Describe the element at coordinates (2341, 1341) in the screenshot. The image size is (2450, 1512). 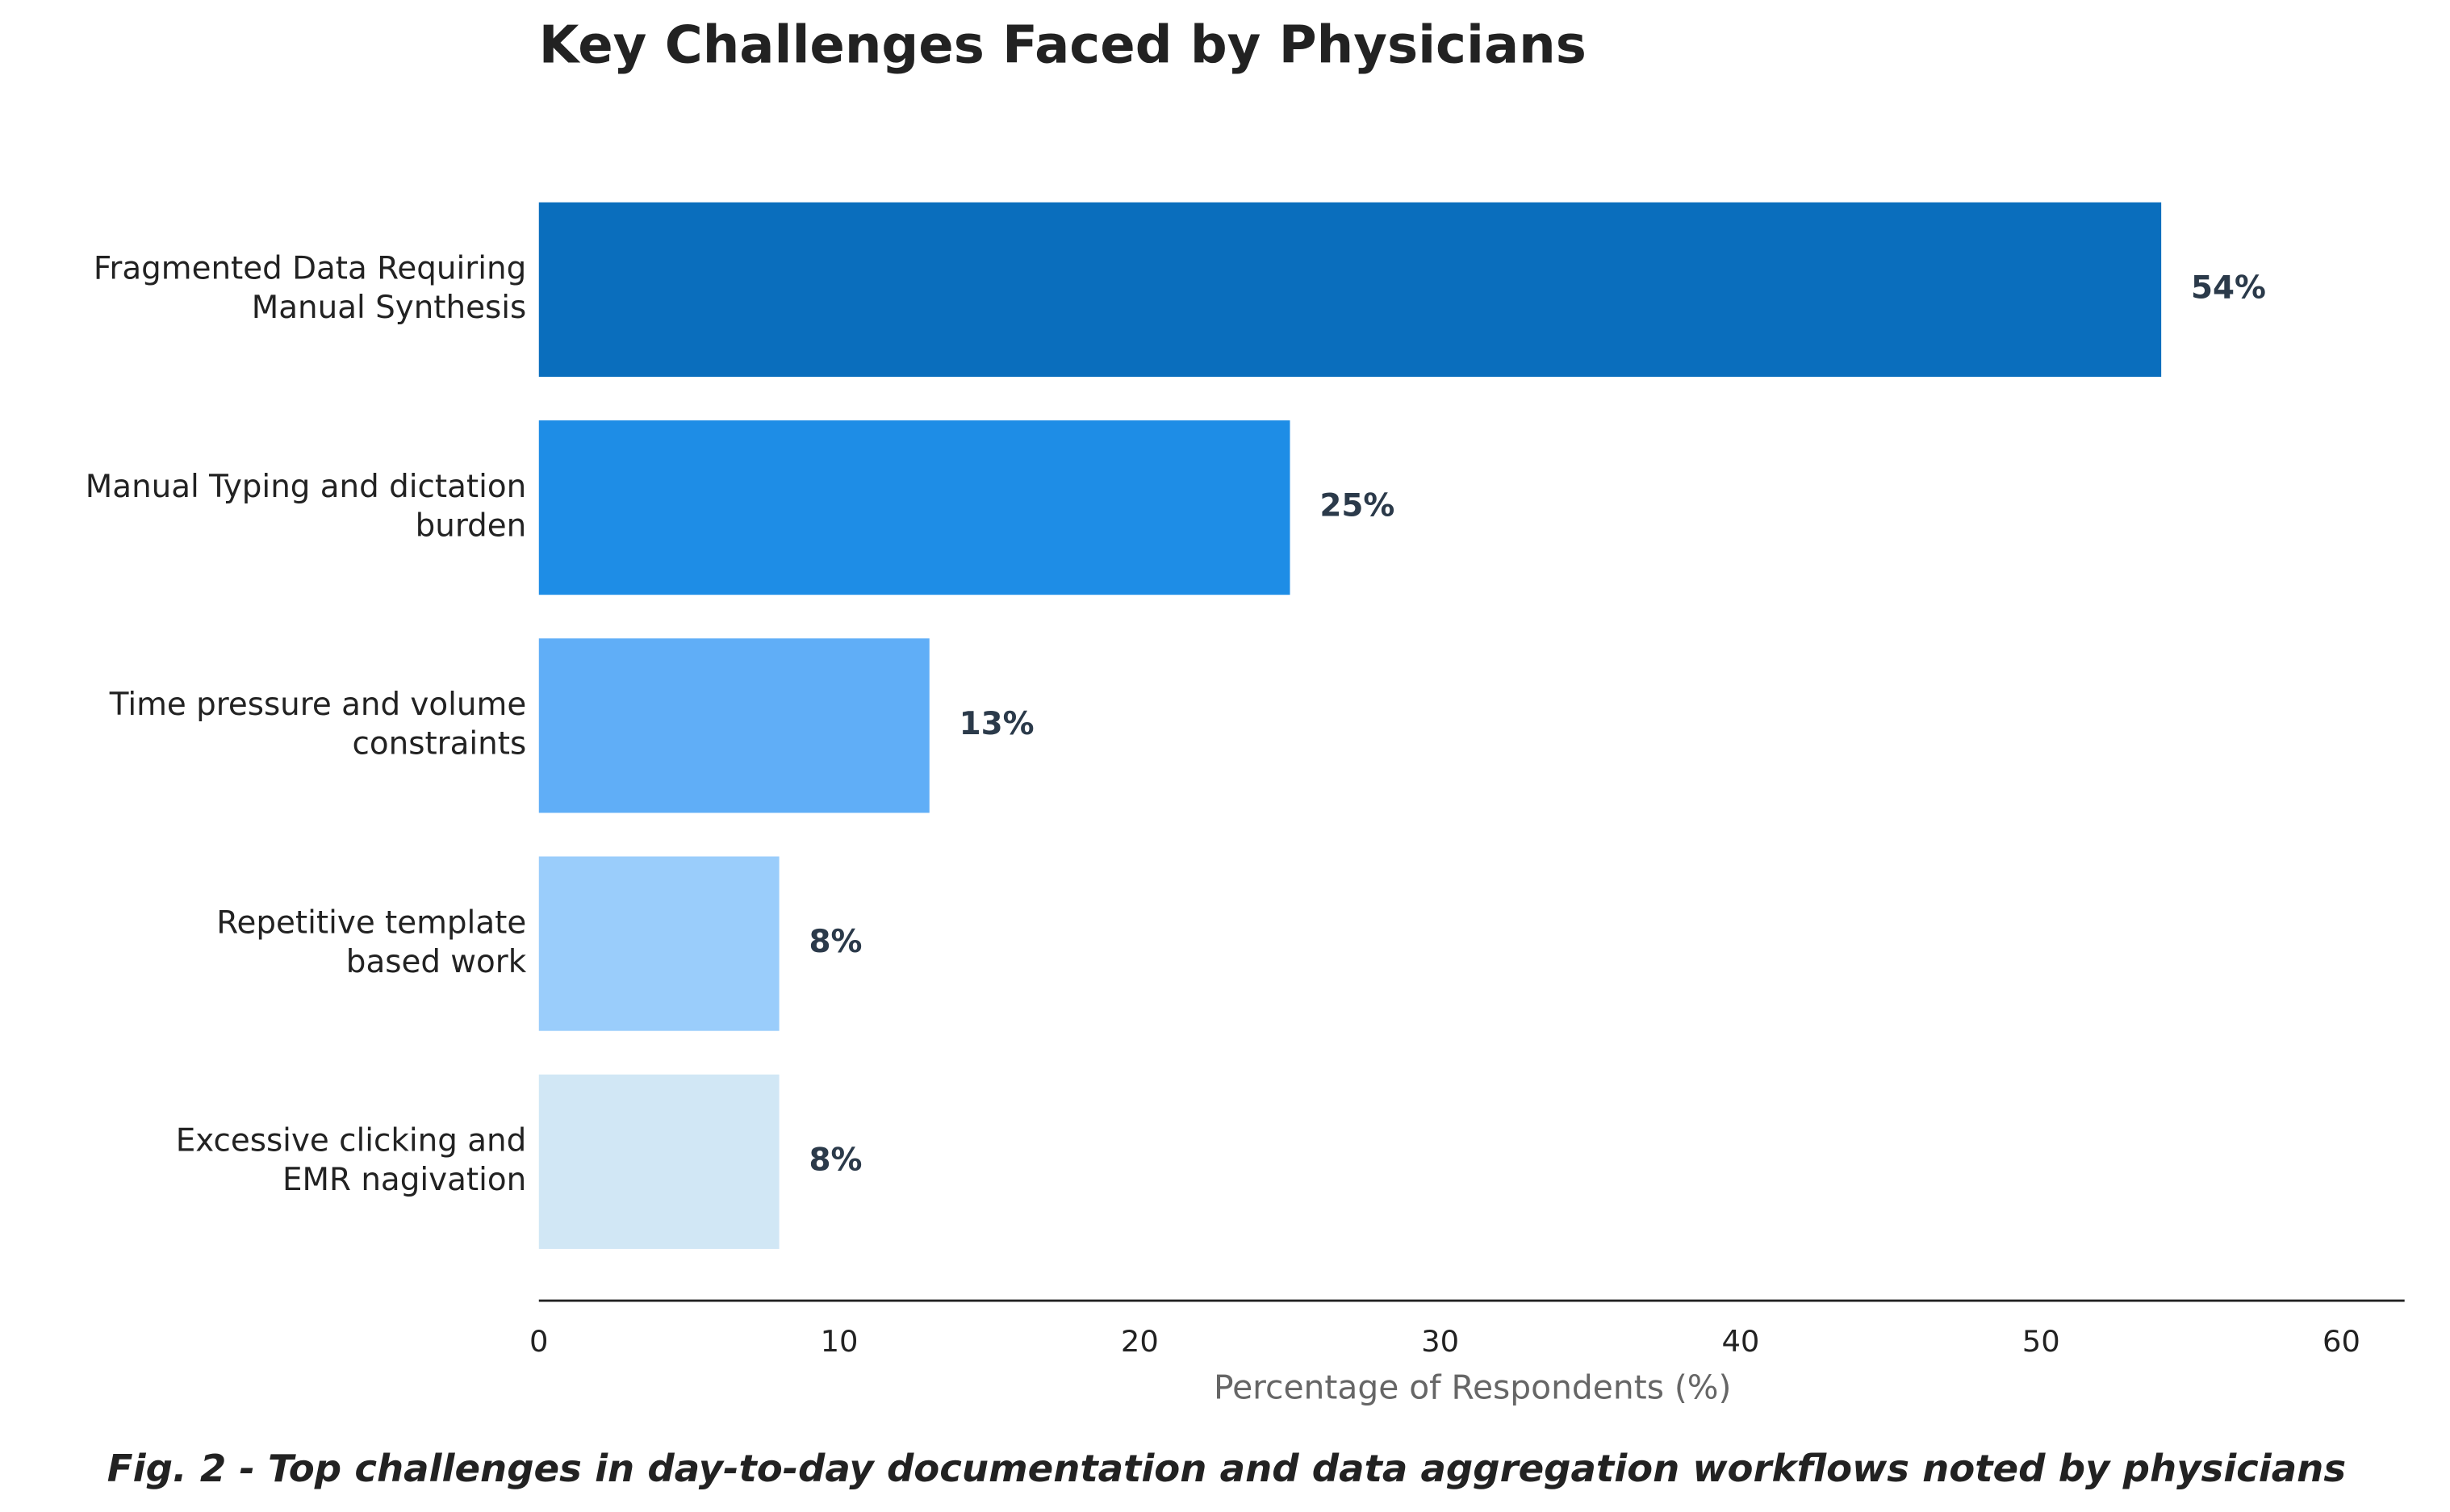
I see `x-tick-label: 60` at that location.